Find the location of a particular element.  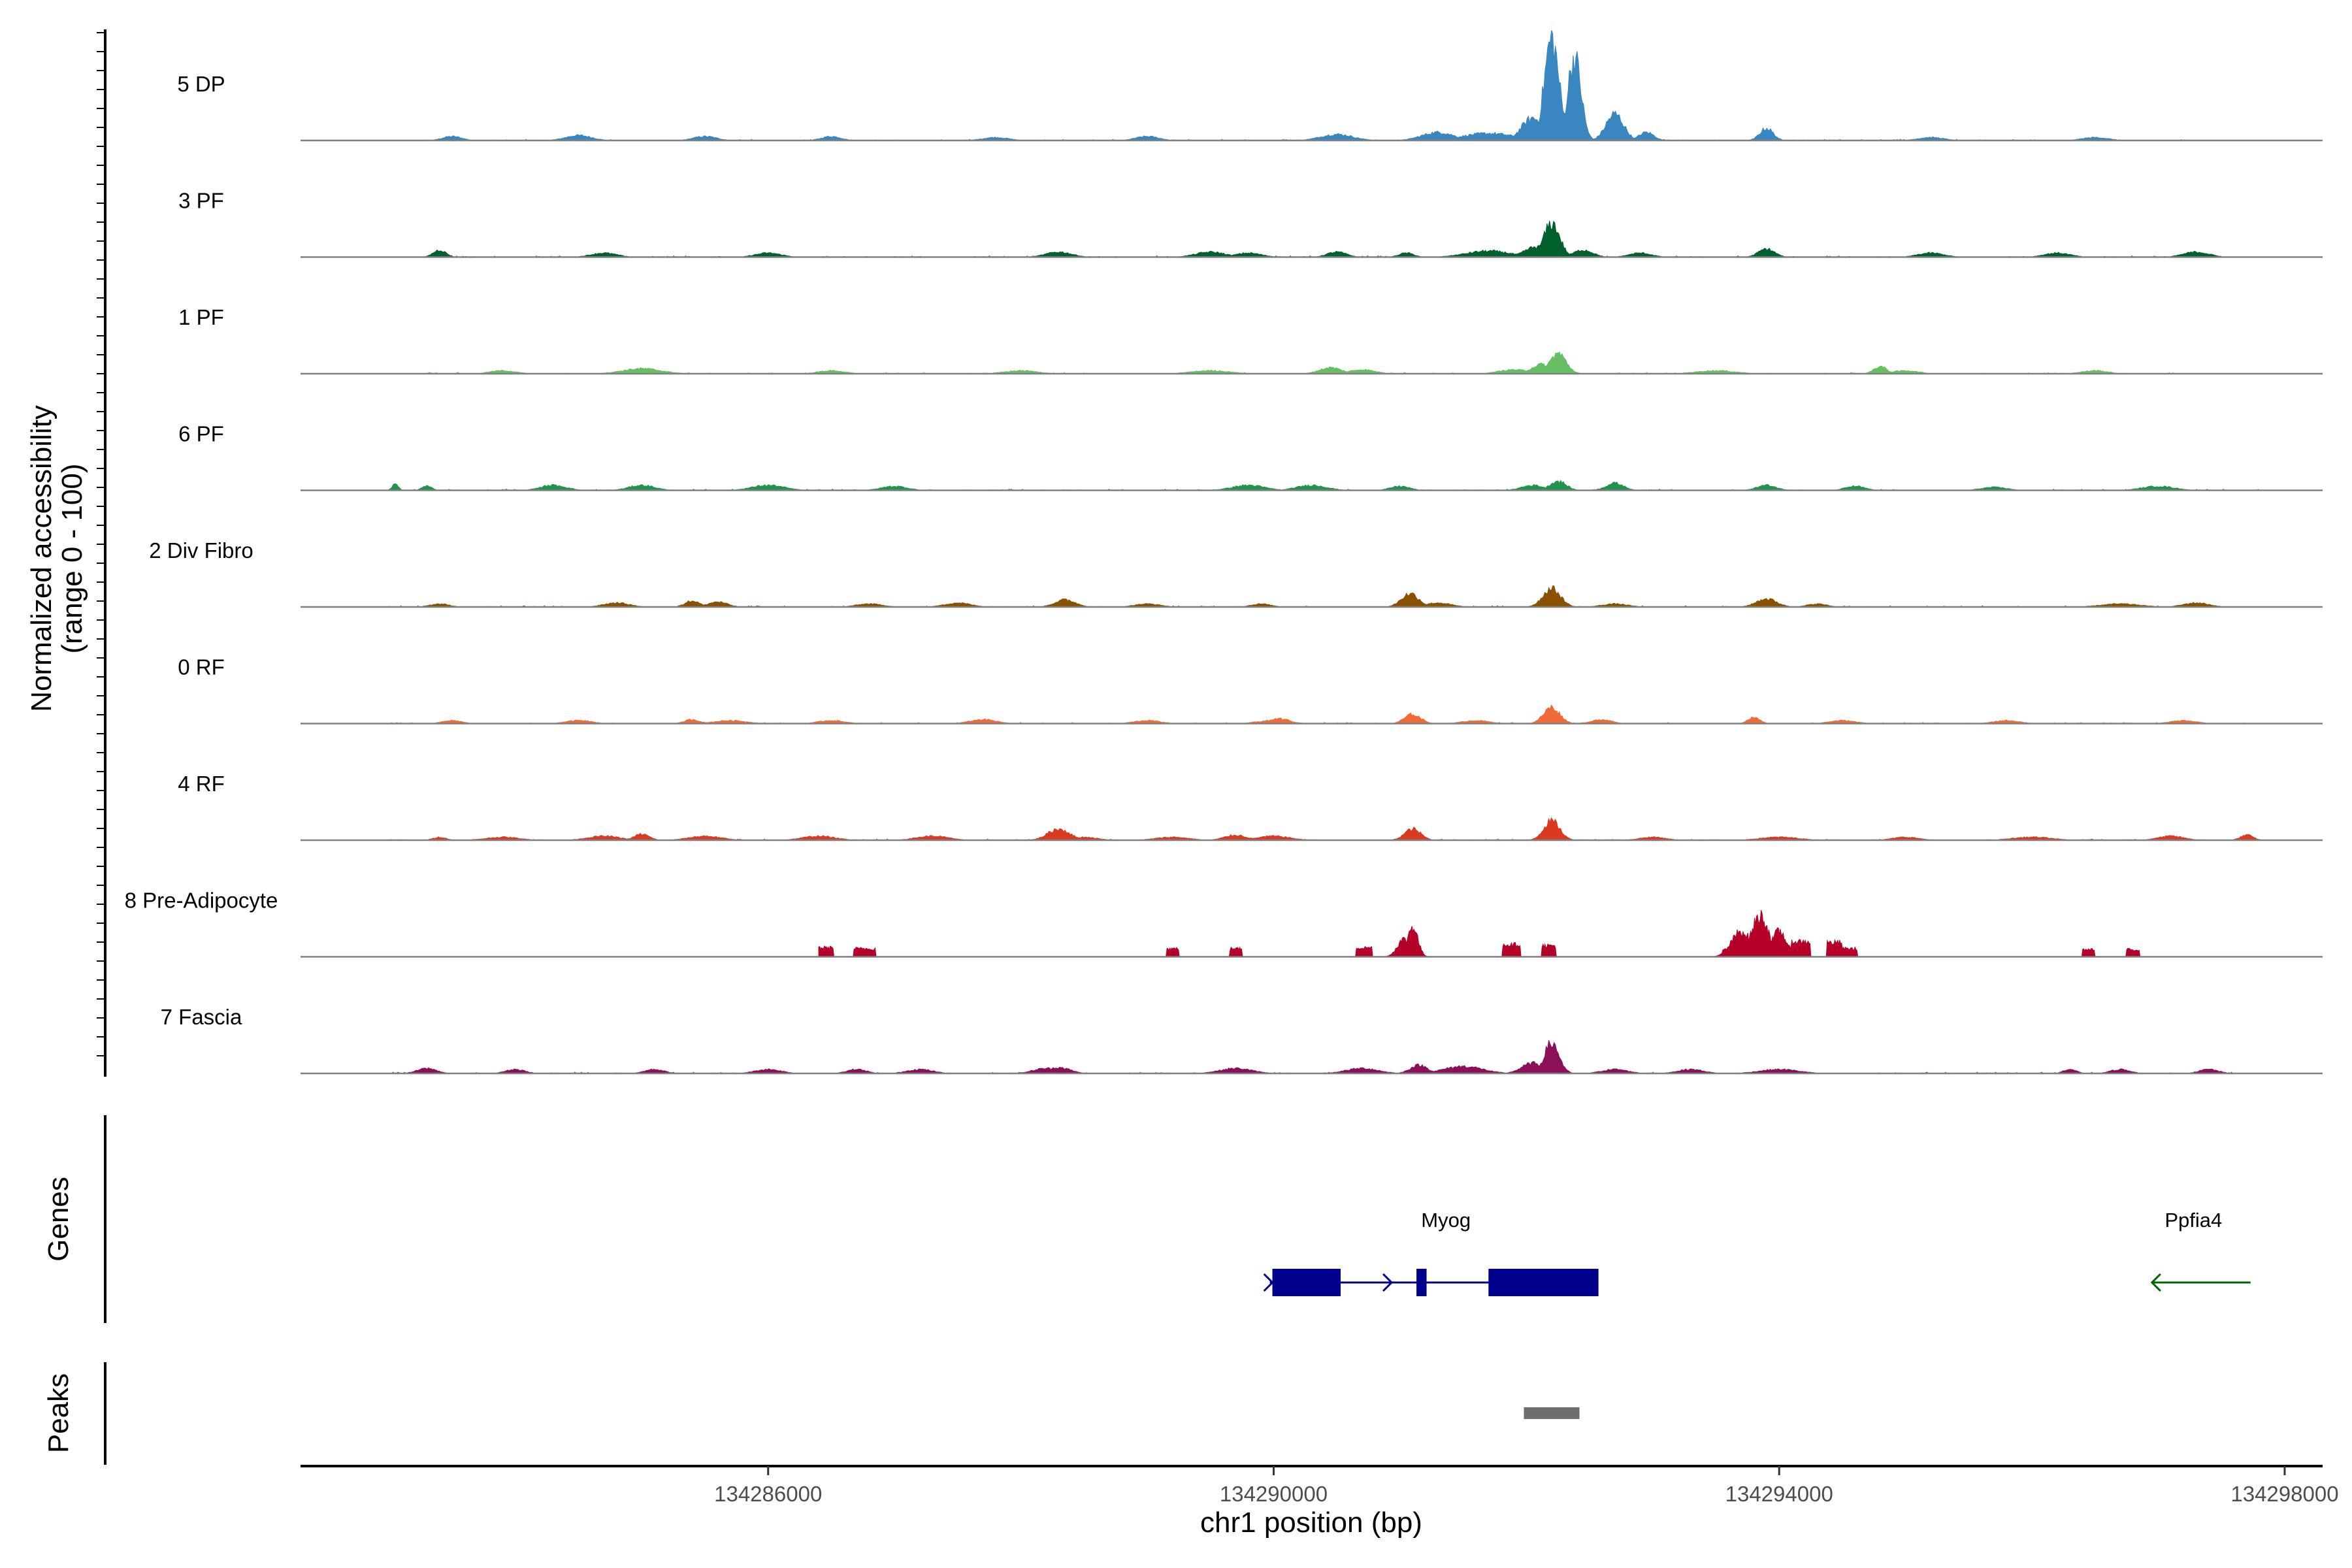

x-tick-label: 134294000 is located at coordinates (1779, 1494).